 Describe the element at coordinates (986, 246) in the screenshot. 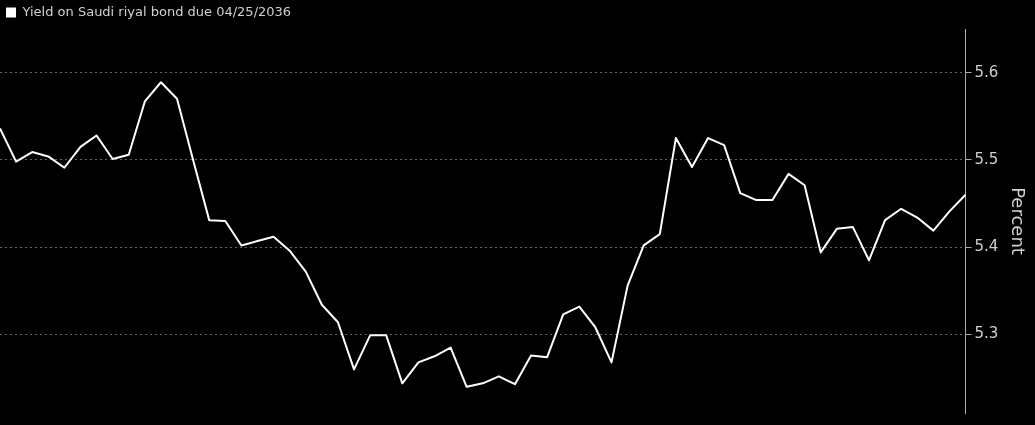

I see `y-tick-label: 5.4` at that location.